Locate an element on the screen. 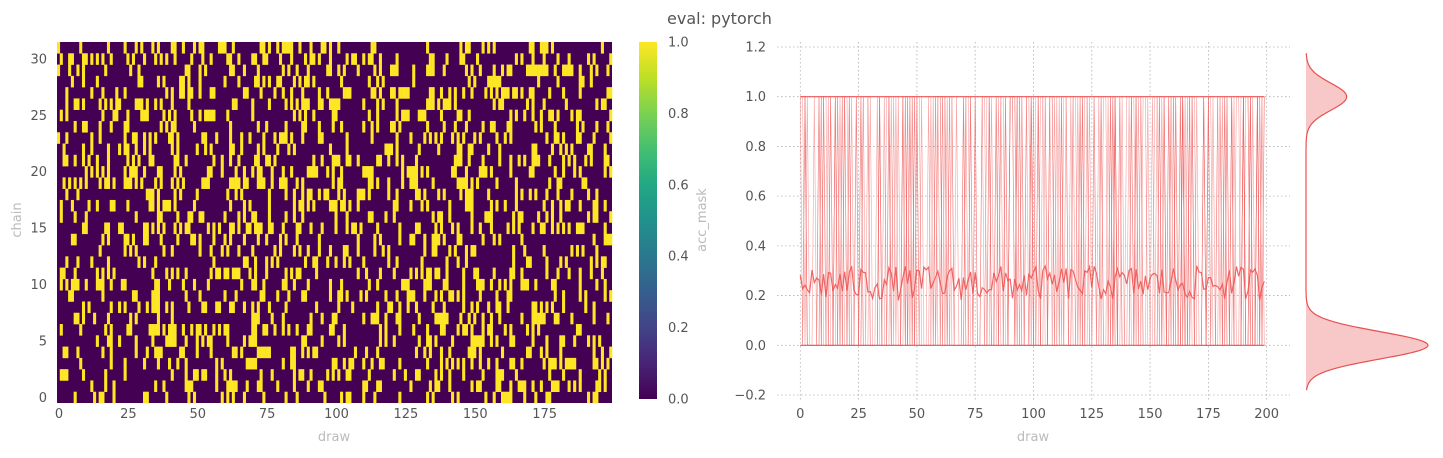 This screenshot has height=458, width=1443. trace-x-tick: 25 is located at coordinates (858, 414).